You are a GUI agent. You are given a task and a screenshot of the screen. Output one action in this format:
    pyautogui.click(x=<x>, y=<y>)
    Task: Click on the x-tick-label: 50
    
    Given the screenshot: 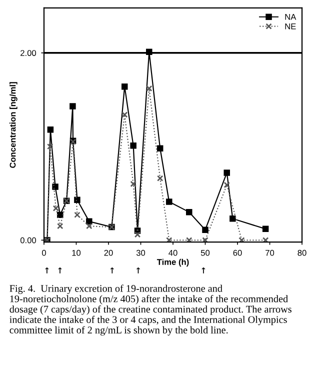 What is the action you would take?
    pyautogui.click(x=205, y=253)
    